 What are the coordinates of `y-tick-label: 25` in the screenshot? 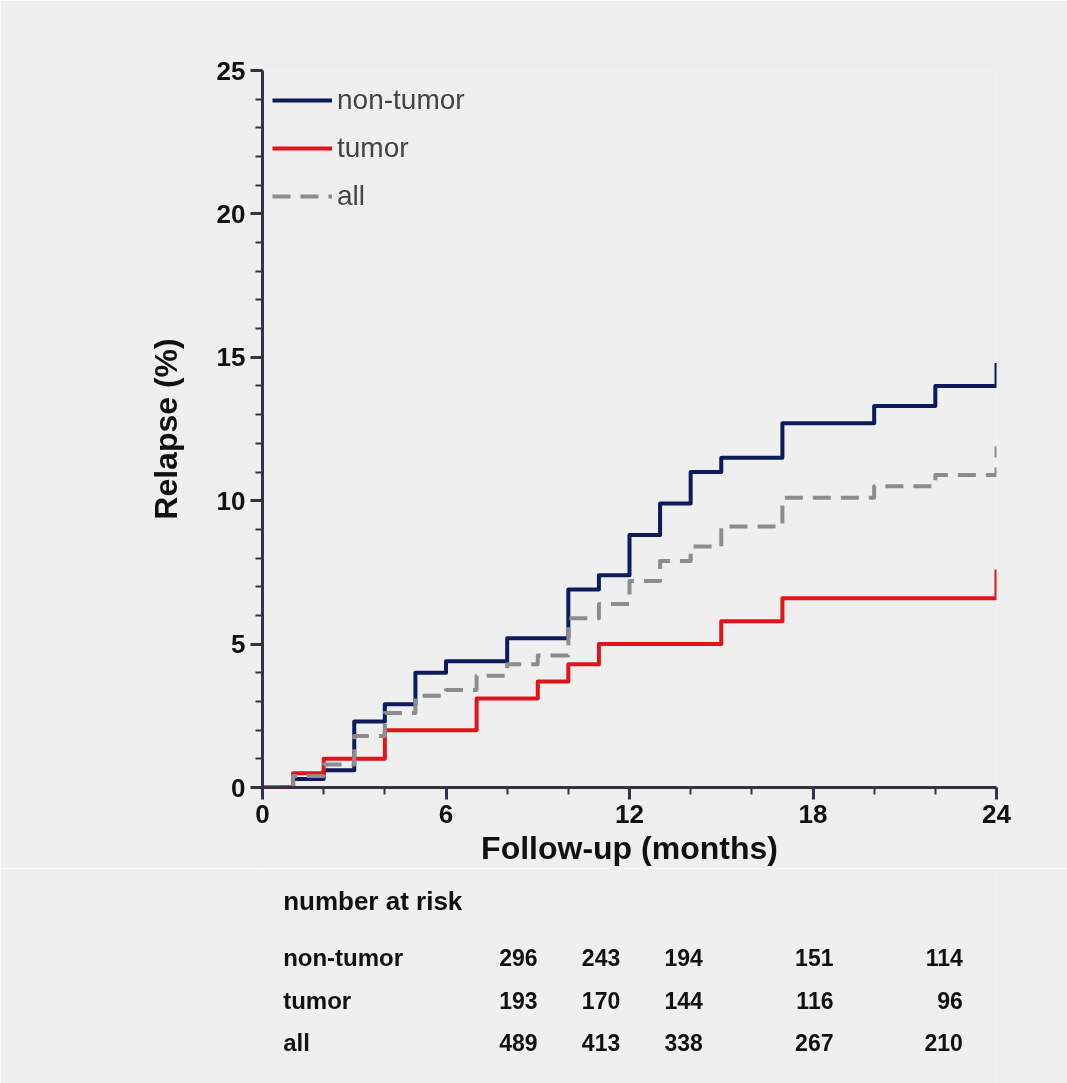 It's located at (231, 70).